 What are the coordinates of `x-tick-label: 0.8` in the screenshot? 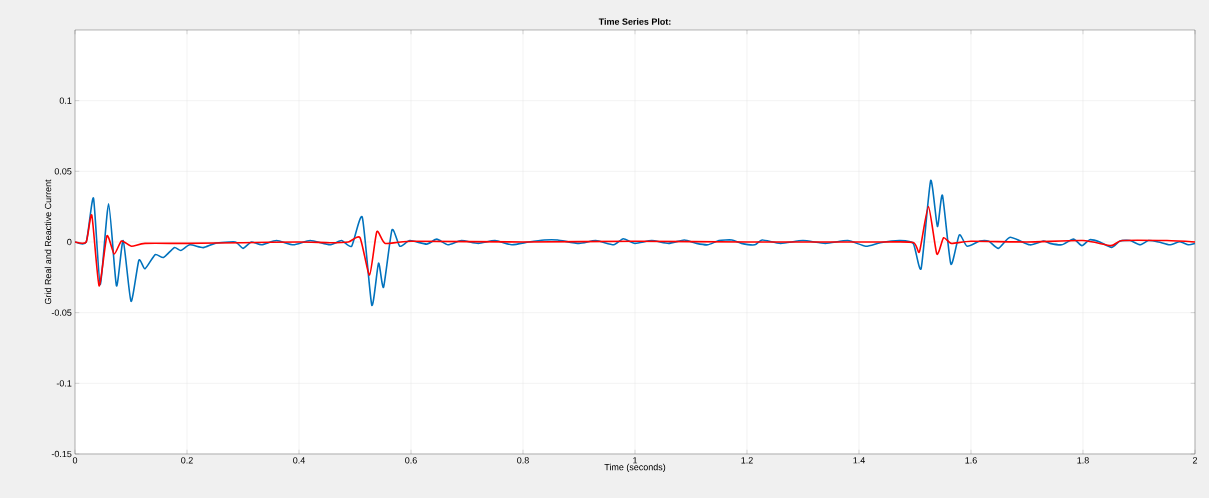 It's located at (523, 460).